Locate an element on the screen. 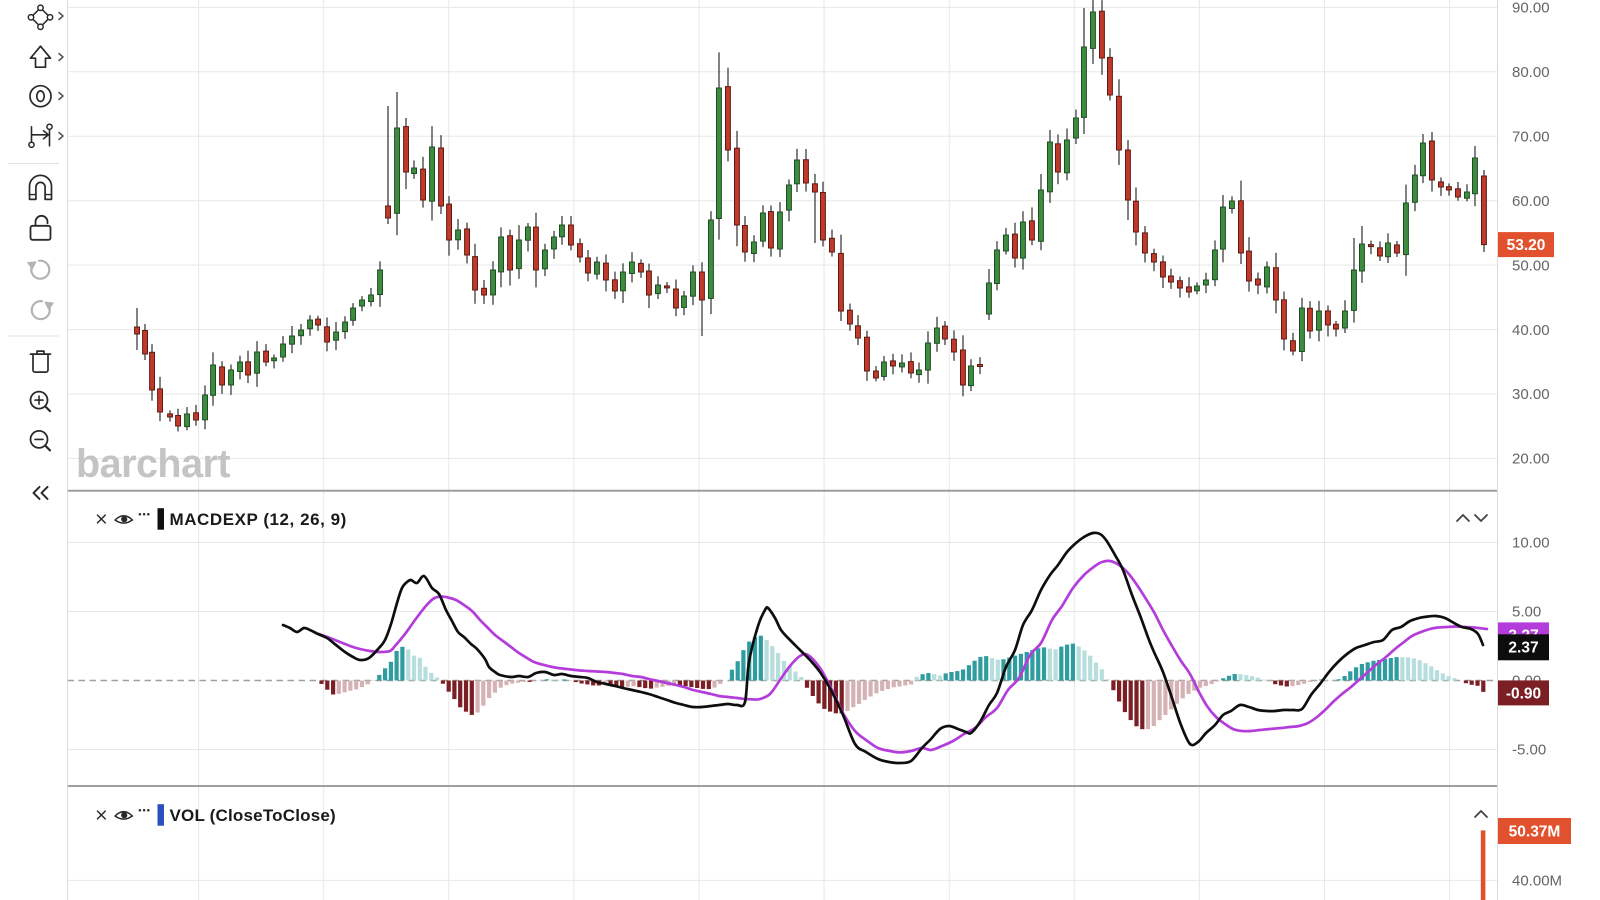 This screenshot has width=1600, height=900. svg-text: 53.20 is located at coordinates (1526, 245).